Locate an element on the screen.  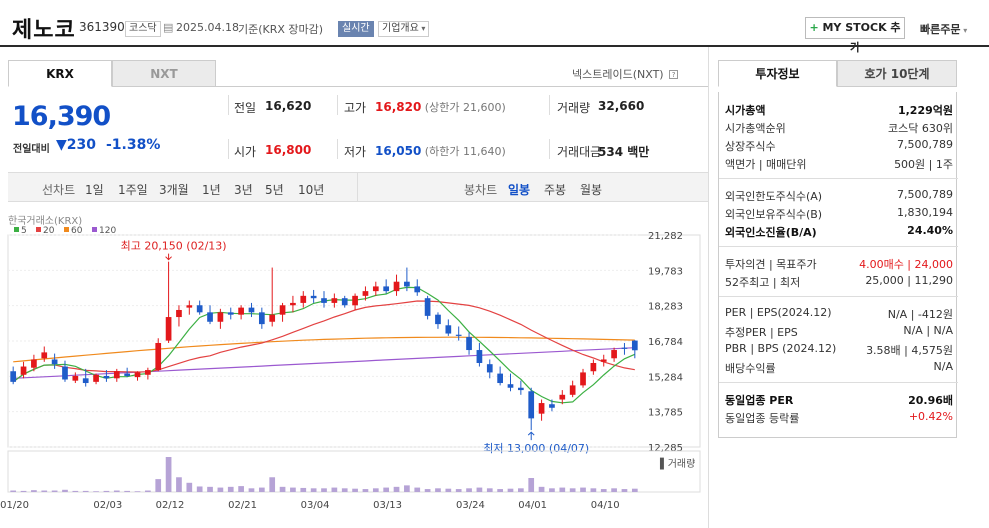
period-3y: 3년 is located at coordinates (243, 190).